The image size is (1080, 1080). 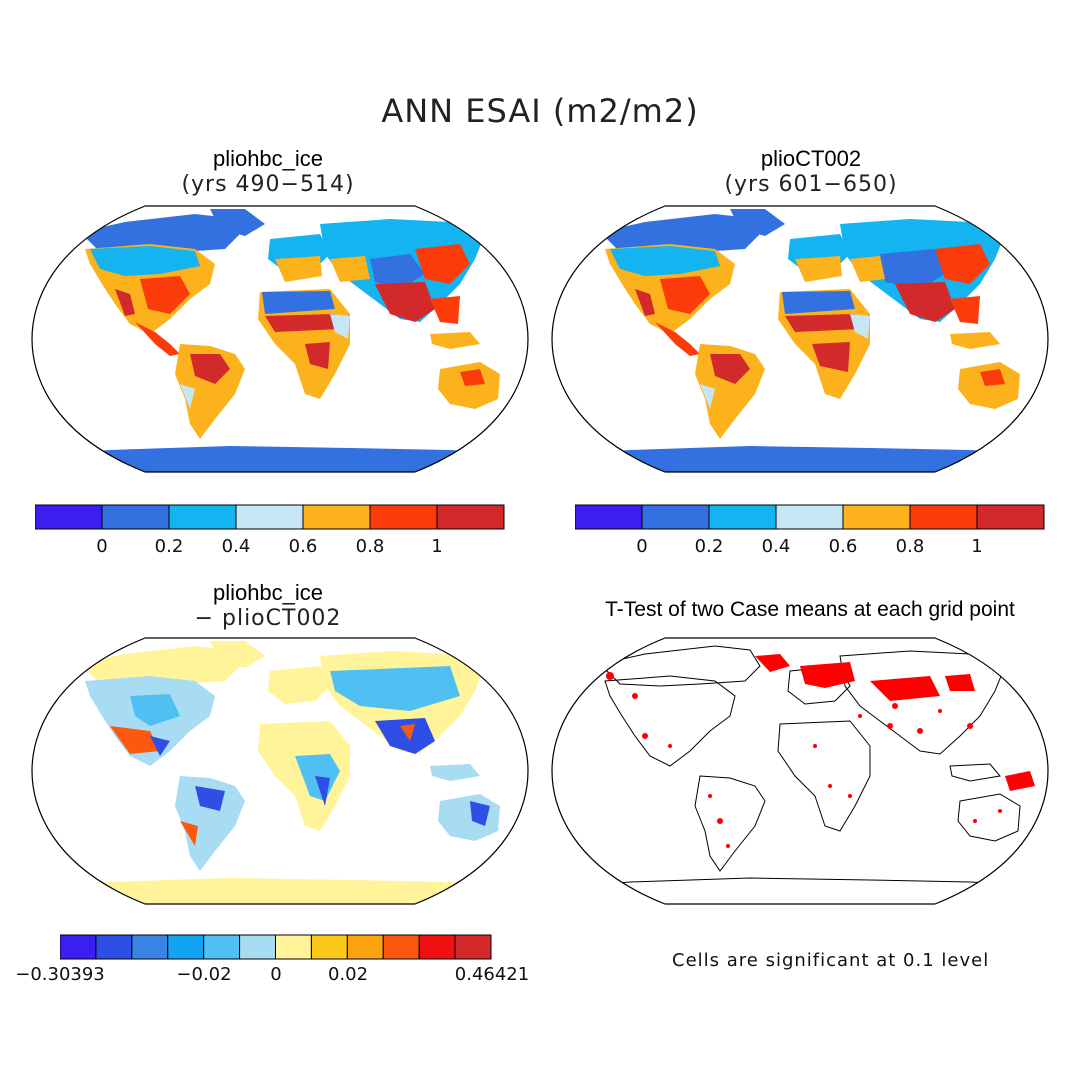 What do you see at coordinates (811, 158) in the screenshot?
I see `panel-title-top-right: plioCT002` at bounding box center [811, 158].